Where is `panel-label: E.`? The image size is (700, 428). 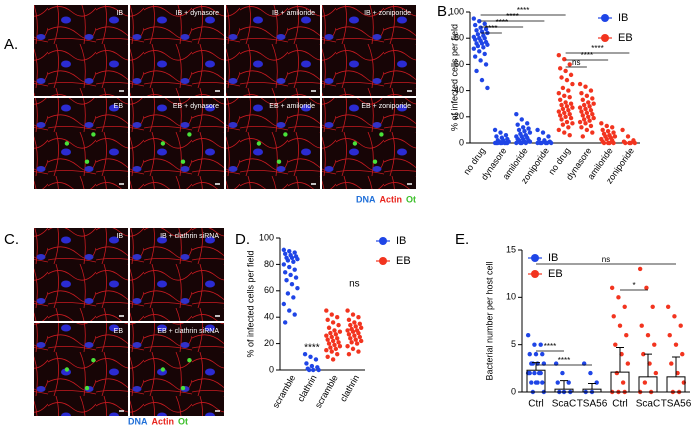 panel-label: E. is located at coordinates (462, 239).